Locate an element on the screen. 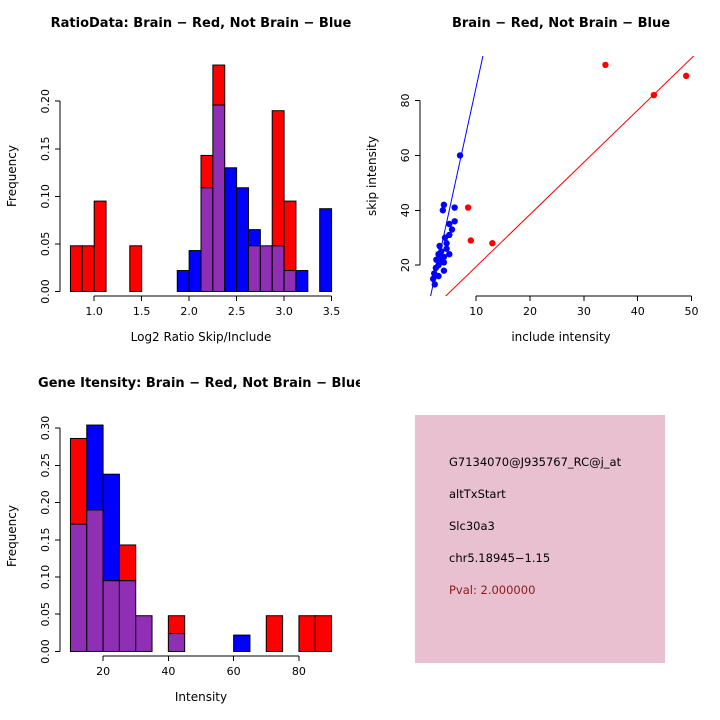  svg-text: skip intensity is located at coordinates (372, 176).